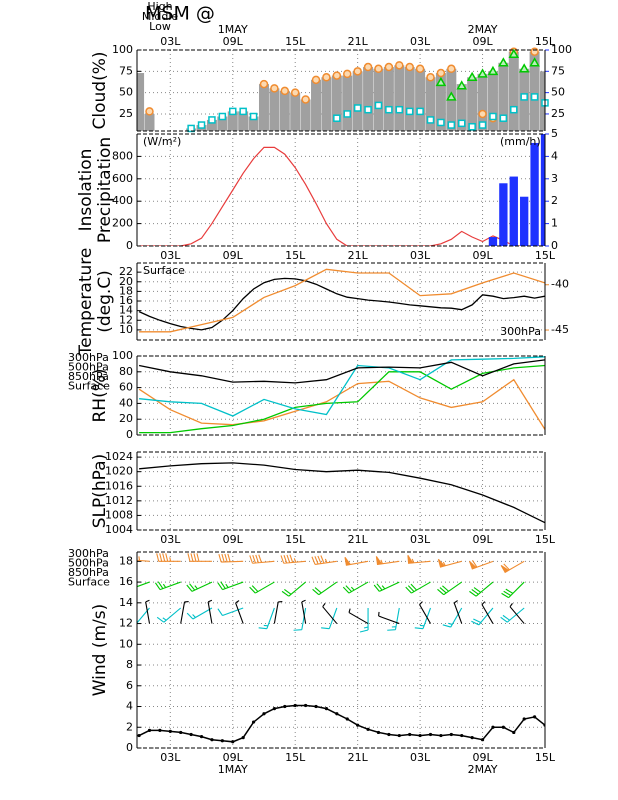 Image resolution: width=618 pixels, height=800 pixels. What do you see at coordinates (100, 395) in the screenshot?
I see `y-axis-label: RH(%)` at bounding box center [100, 395].